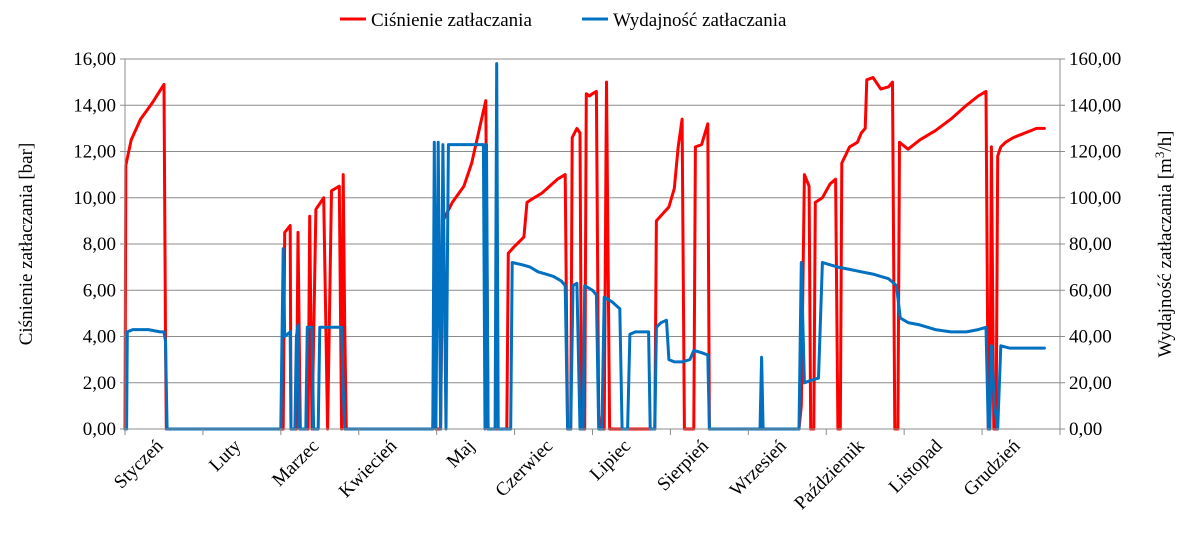 The image size is (1193, 549). I want to click on y-right-tick-label: 20,00, so click(1090, 383).